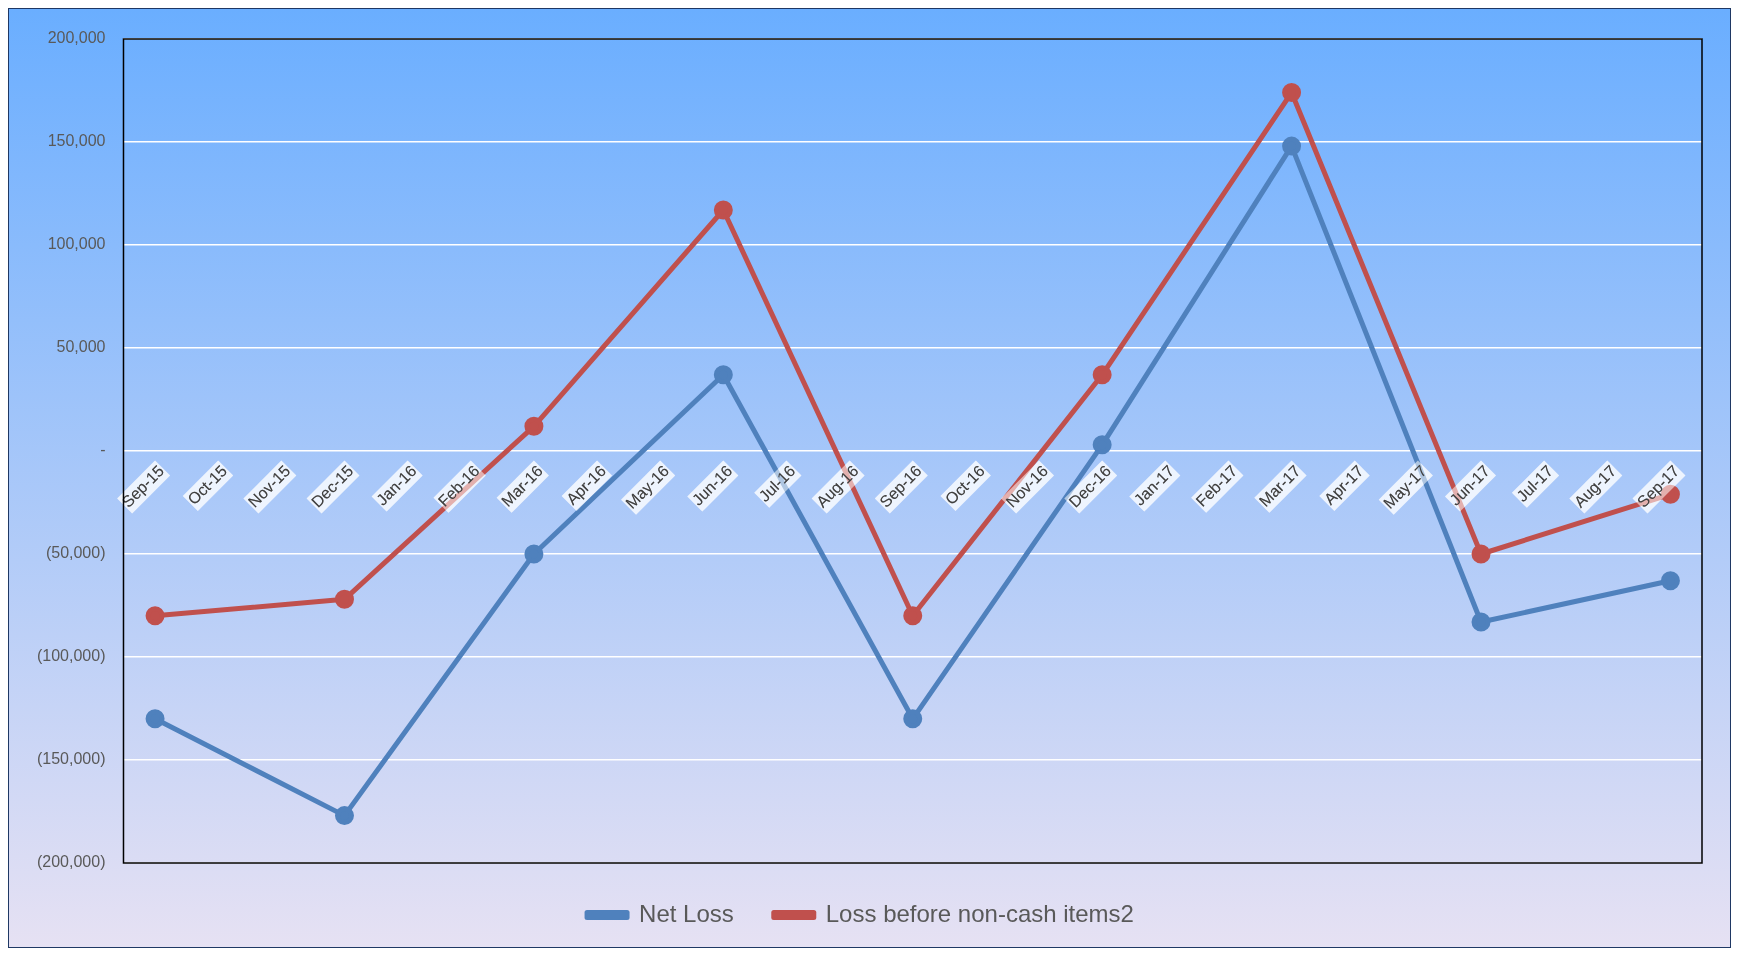 Image resolution: width=1739 pixels, height=956 pixels. Describe the element at coordinates (71, 656) in the screenshot. I see `y-tick-label: (100,000)` at that location.